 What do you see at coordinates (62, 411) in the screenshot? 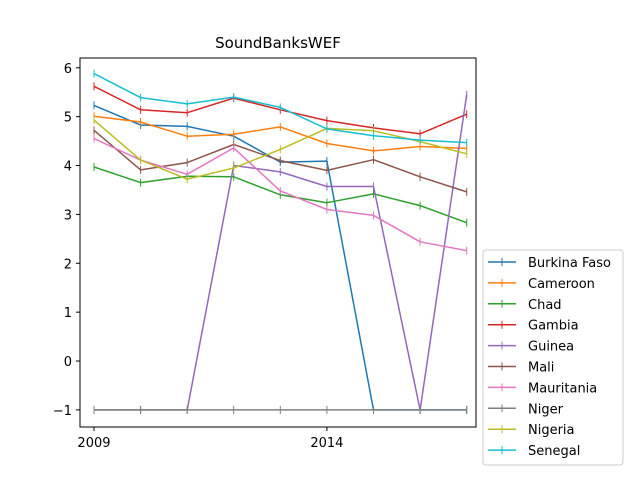
I see `y-tick-label: −1` at bounding box center [62, 411].